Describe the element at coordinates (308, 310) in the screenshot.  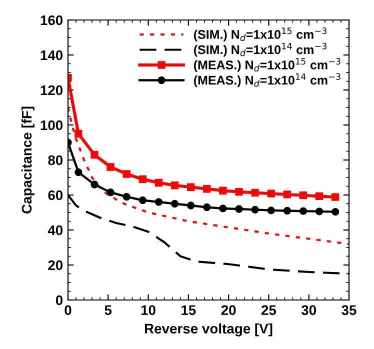
I see `x-tick-label: 30` at that location.